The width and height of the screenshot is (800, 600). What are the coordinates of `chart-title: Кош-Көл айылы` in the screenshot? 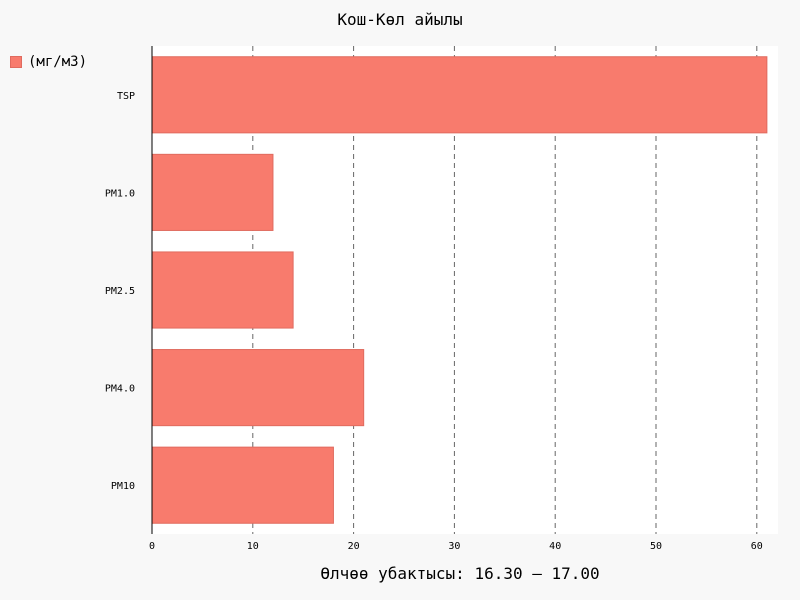 It's located at (400, 19).